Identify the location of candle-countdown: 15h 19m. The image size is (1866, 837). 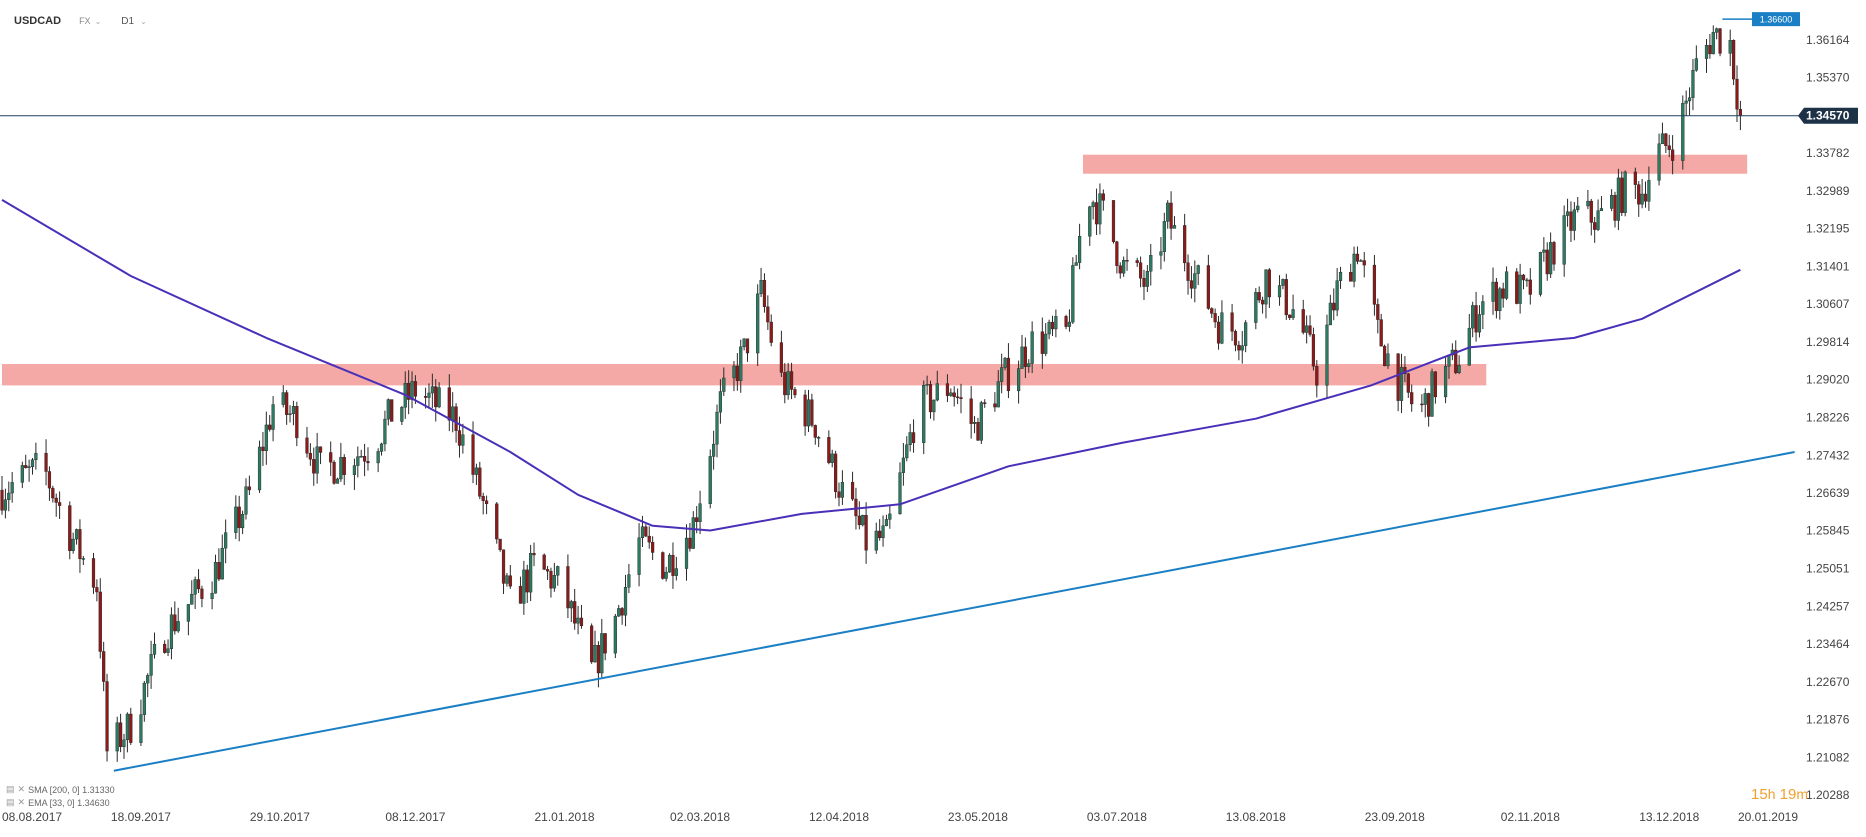
(1780, 794).